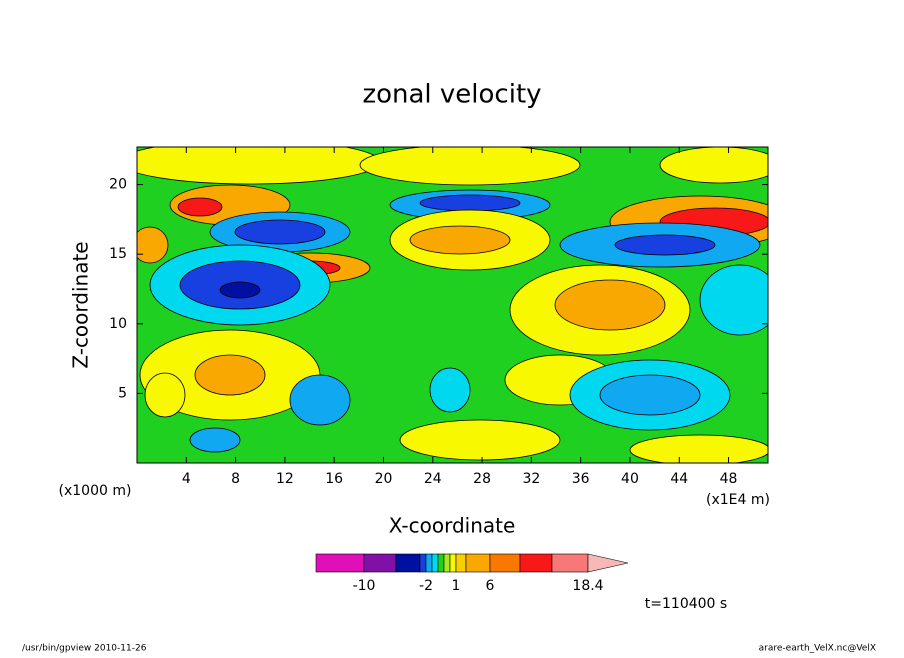 The image size is (904, 658). I want to click on footer-right: arare-earth_VelX.nc@VelX, so click(817, 649).